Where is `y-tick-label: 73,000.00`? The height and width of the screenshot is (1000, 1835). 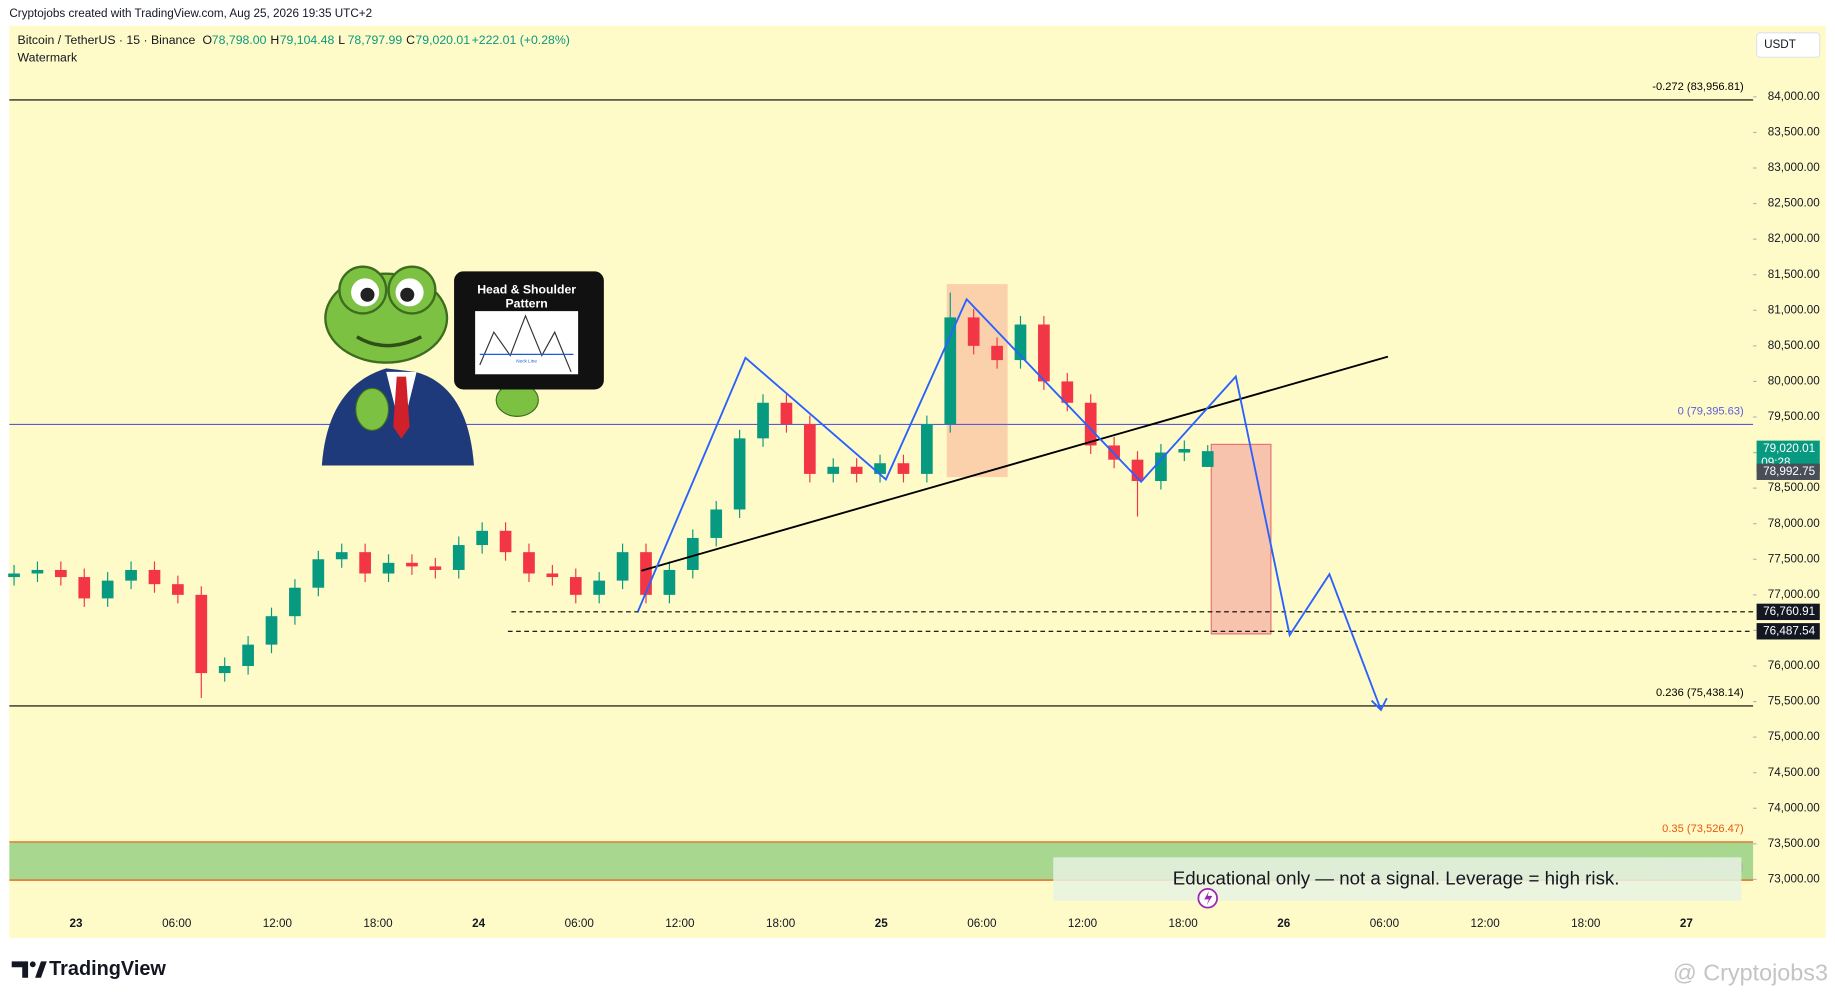
y-tick-label: 73,000.00 is located at coordinates (1794, 878).